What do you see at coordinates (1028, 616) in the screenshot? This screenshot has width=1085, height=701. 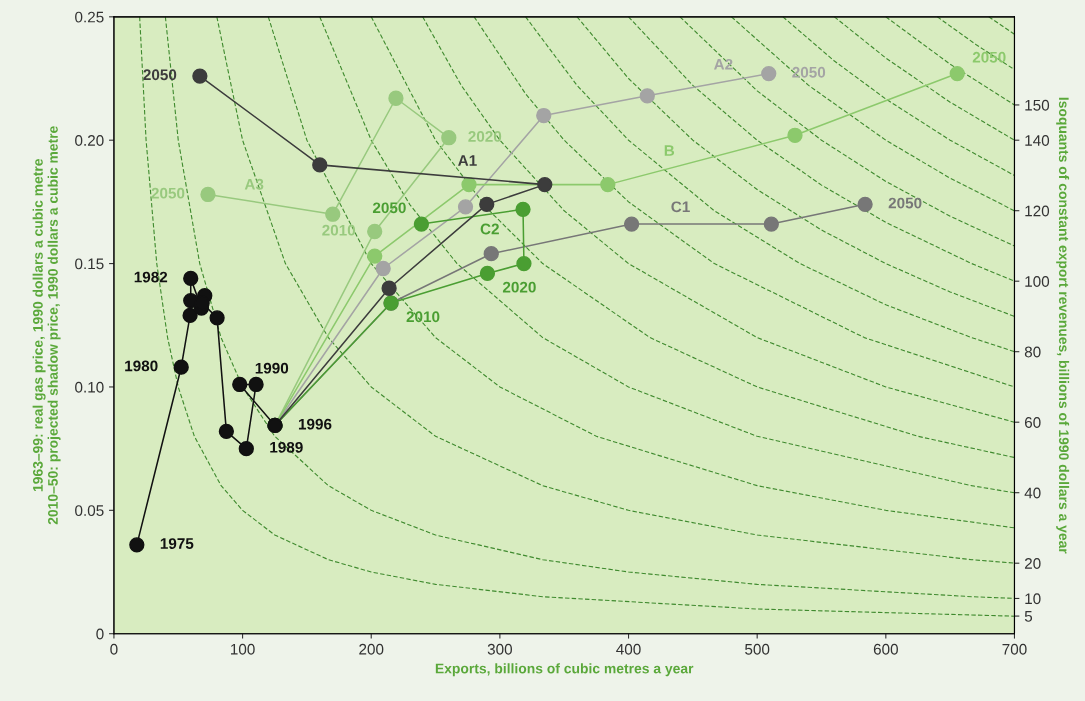 I see `y2-tick-label: 5` at bounding box center [1028, 616].